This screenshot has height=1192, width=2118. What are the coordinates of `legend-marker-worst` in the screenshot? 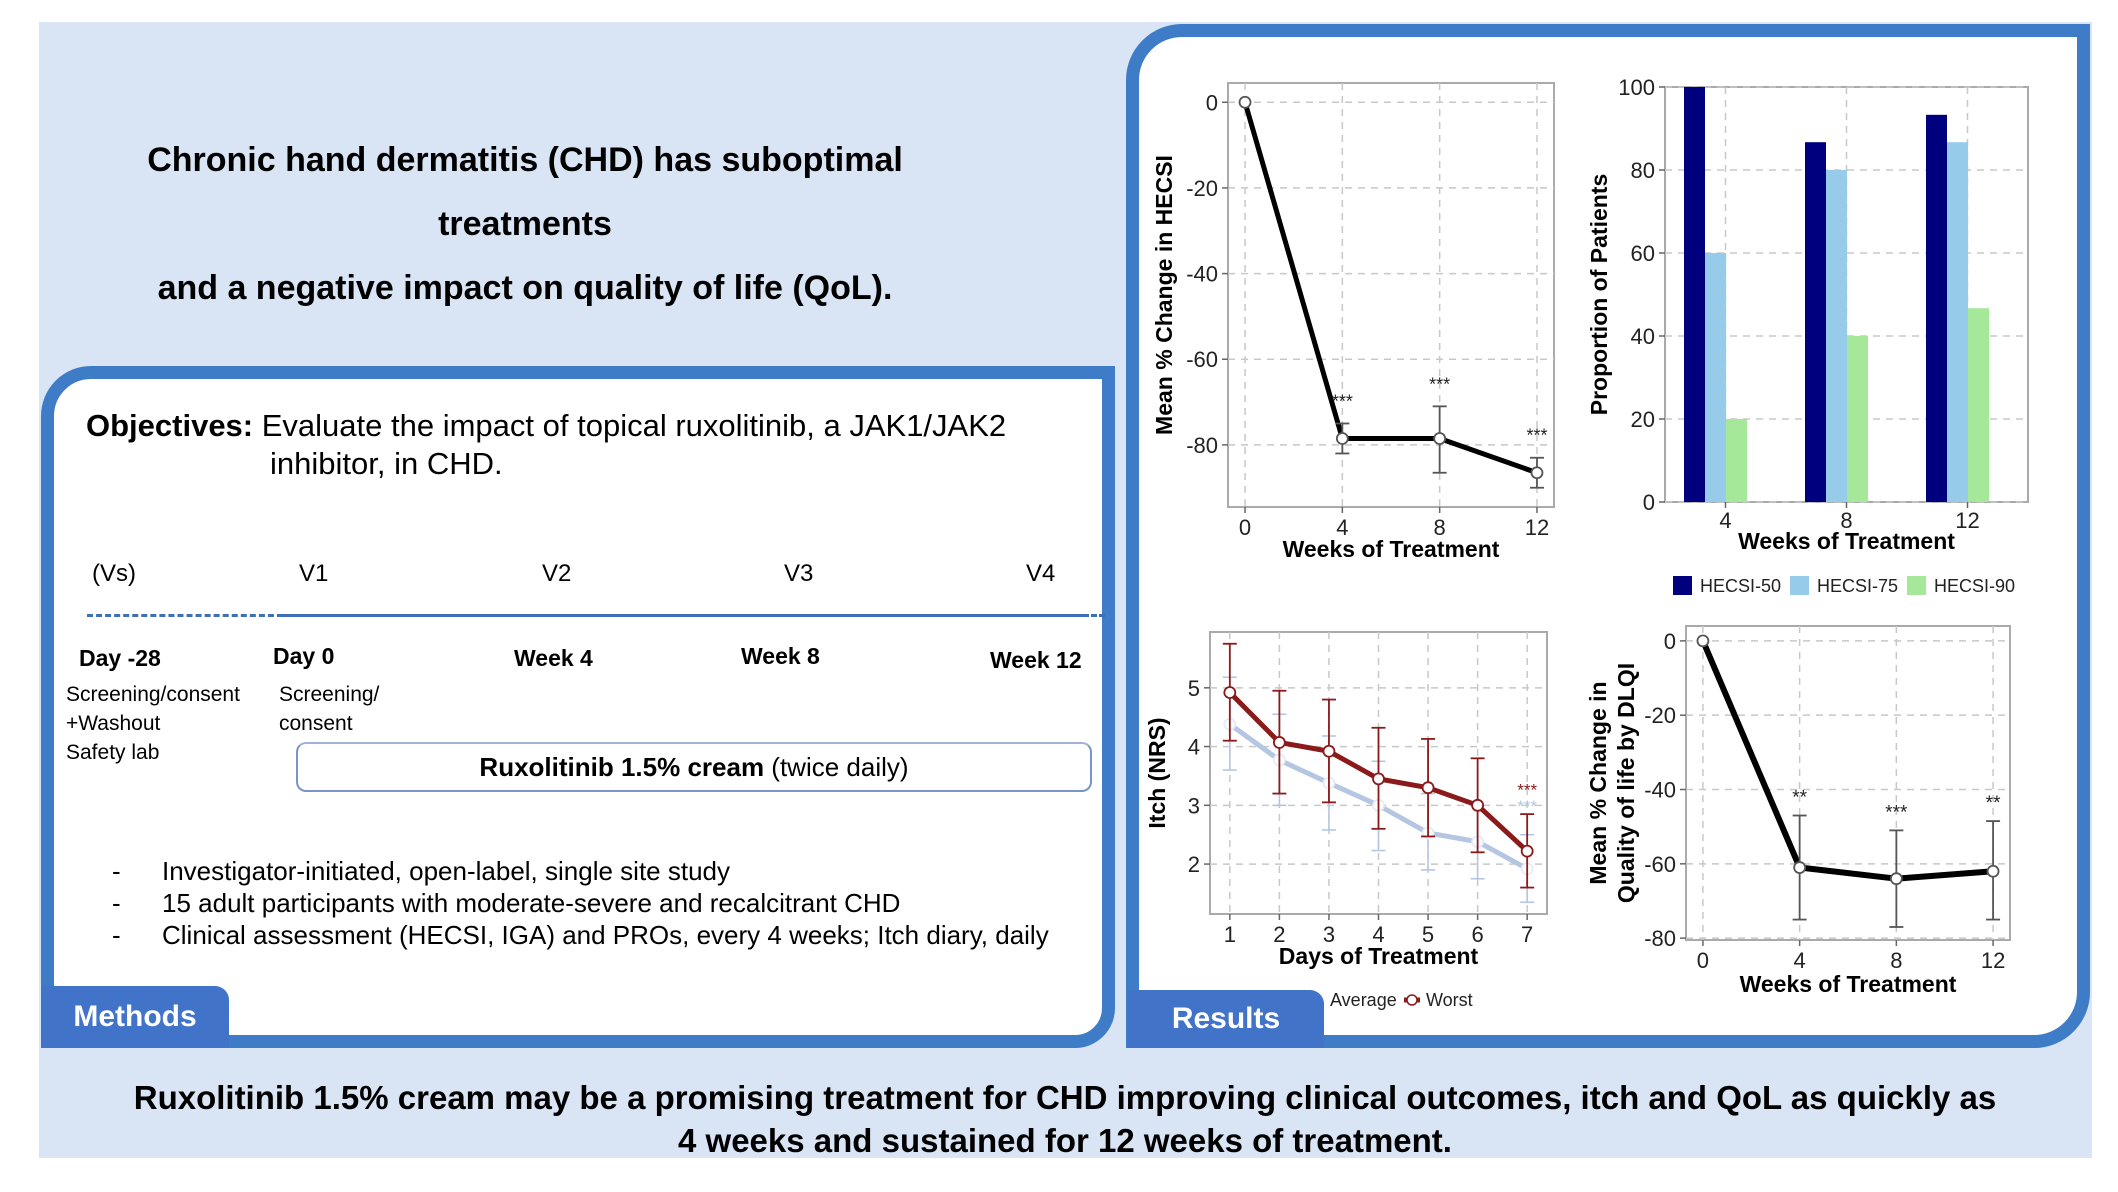 It's located at (1412, 1000).